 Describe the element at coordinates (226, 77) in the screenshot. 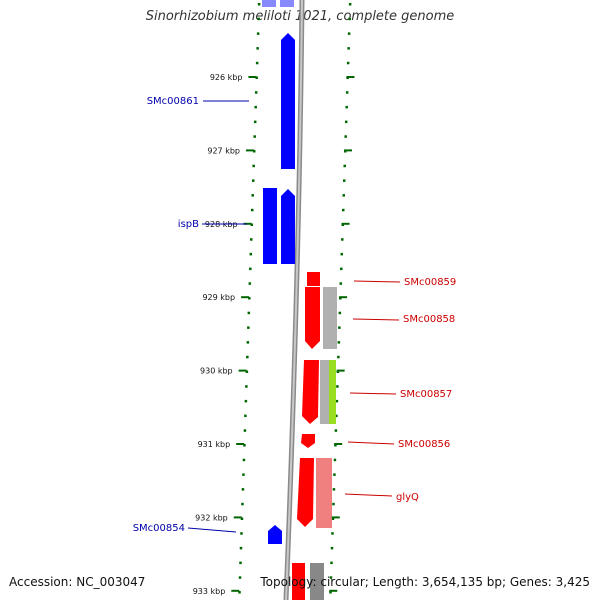

I see `scale-tick-label: 926 kbp` at that location.